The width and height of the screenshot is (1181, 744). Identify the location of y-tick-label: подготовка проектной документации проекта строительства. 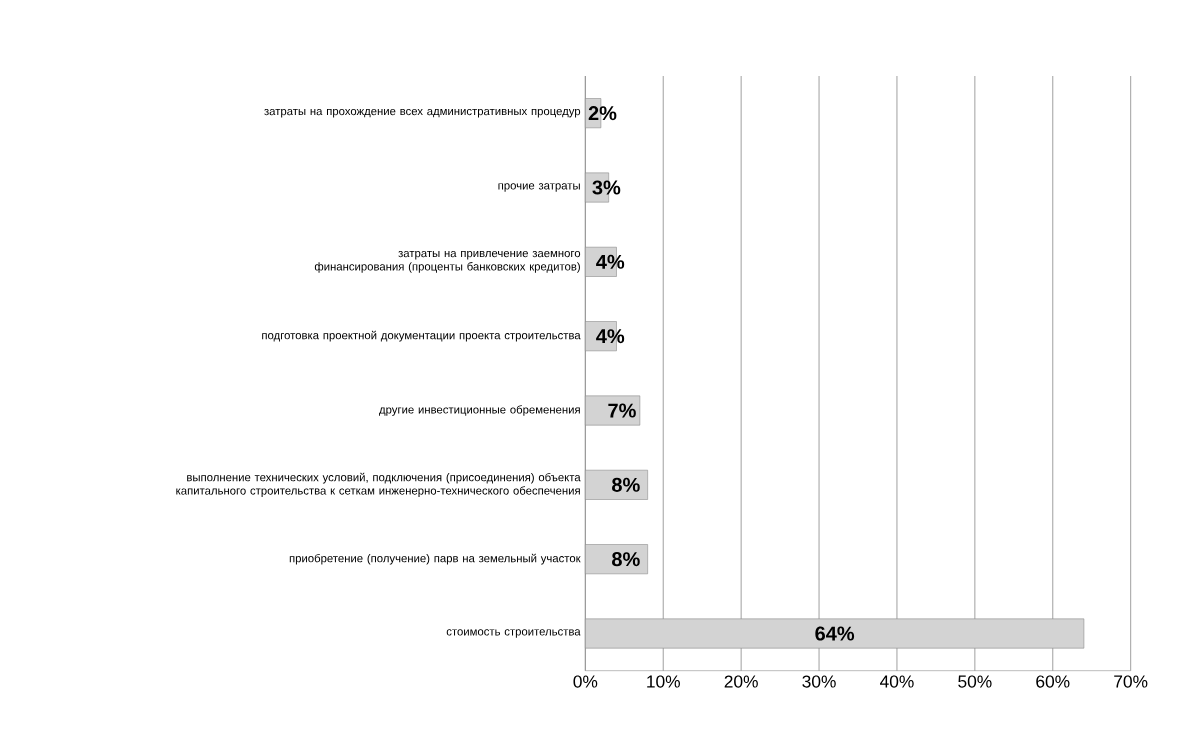
(421, 336).